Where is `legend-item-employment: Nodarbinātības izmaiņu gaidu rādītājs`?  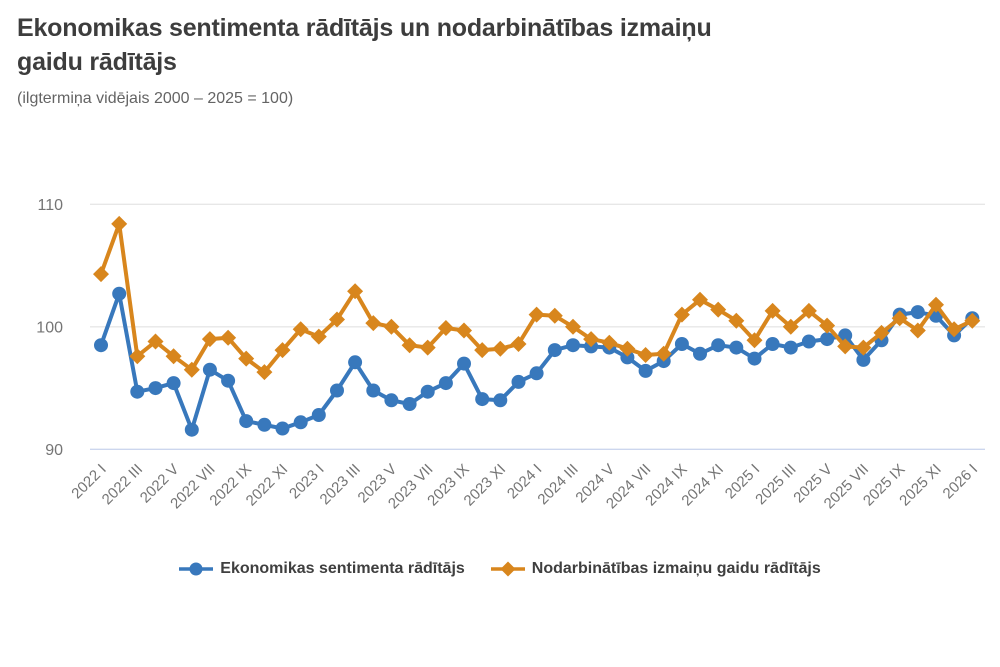
legend-item-employment: Nodarbinātības izmaiņu gaidu rādītājs is located at coordinates (655, 569).